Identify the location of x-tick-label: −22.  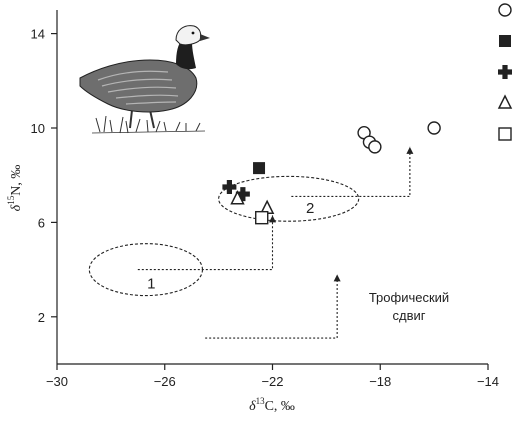
(272, 381).